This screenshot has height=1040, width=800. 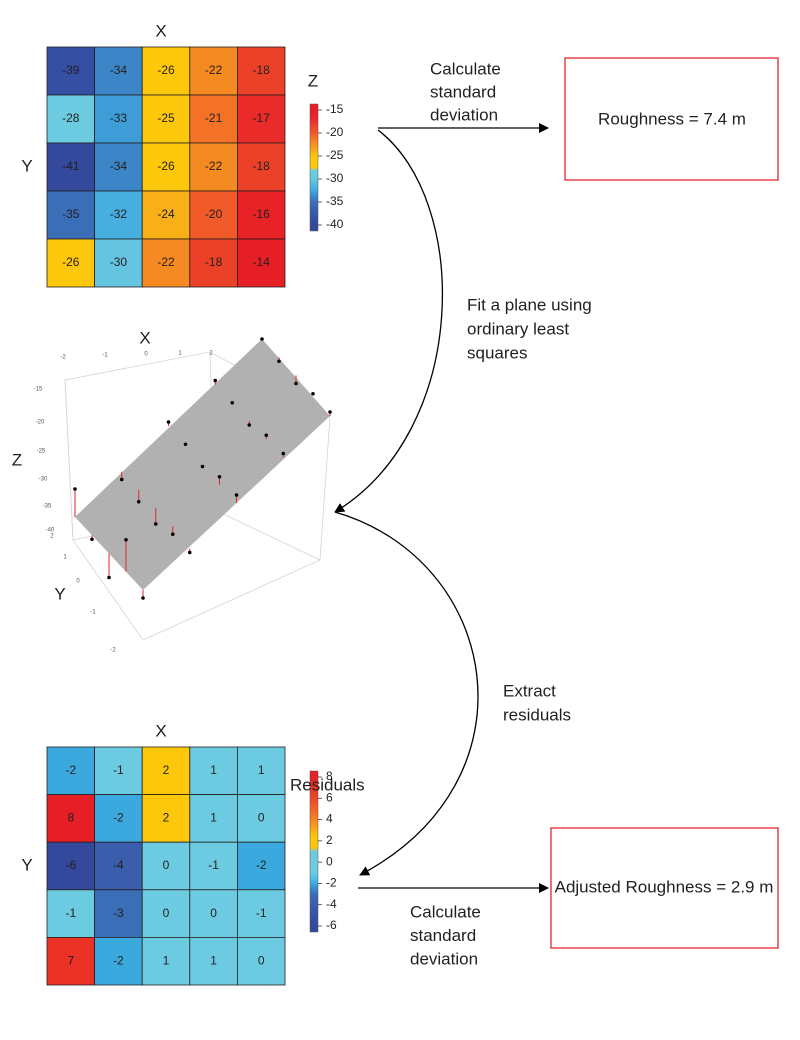 I want to click on axis-tick-label: -20, so click(x=40, y=423).